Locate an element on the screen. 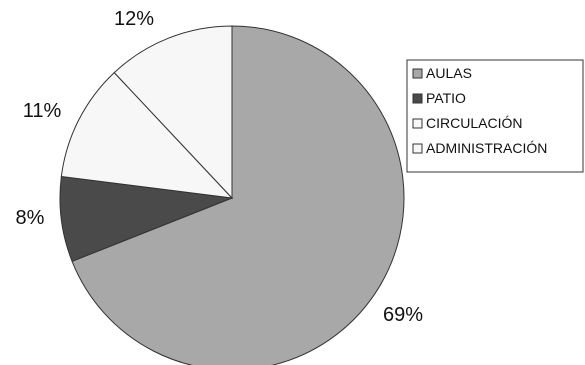 Image resolution: width=585 pixels, height=365 pixels. legend-label-3: ADMINISTRACIÓN is located at coordinates (486, 148).